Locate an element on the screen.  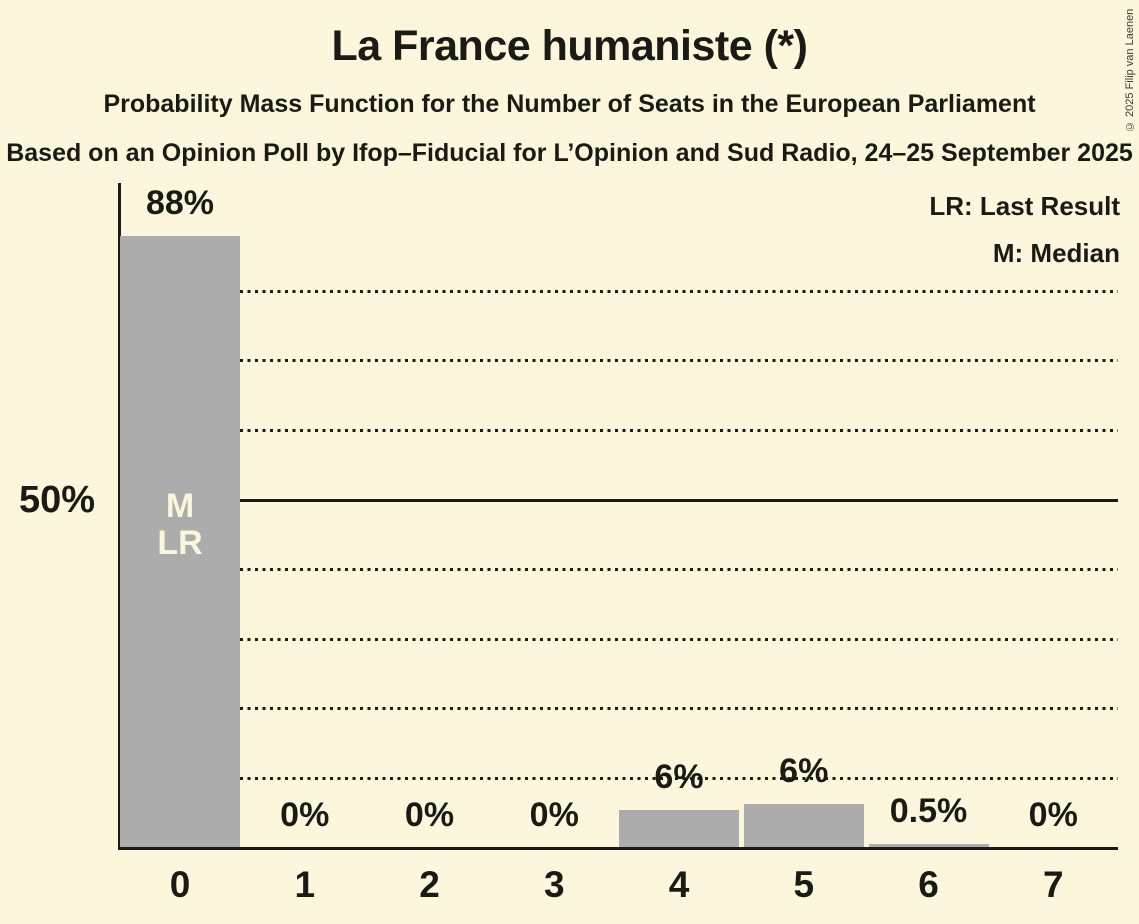
value-label-seats-1: 0% is located at coordinates (305, 815).